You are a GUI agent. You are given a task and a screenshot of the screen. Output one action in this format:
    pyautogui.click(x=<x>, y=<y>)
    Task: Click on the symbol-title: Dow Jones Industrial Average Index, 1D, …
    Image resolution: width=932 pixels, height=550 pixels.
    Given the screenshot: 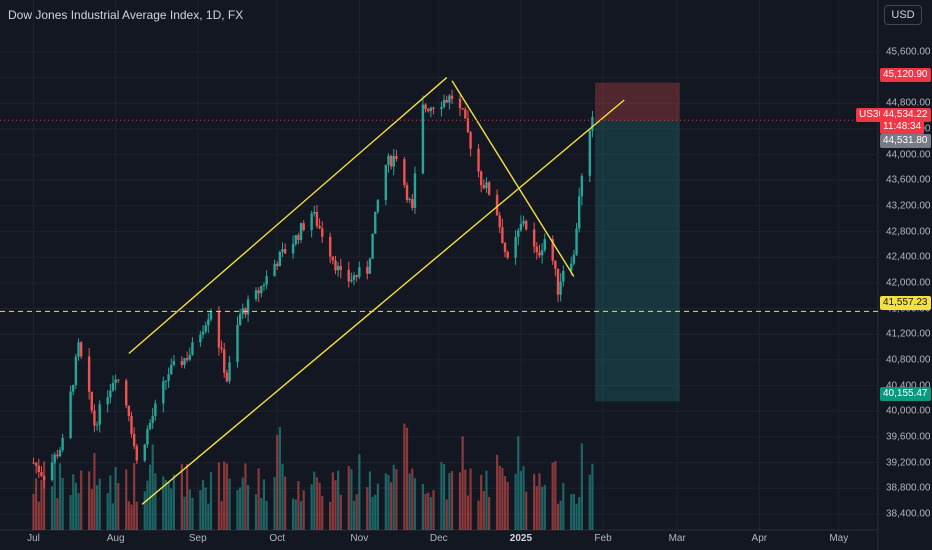 What is the action you would take?
    pyautogui.click(x=126, y=15)
    